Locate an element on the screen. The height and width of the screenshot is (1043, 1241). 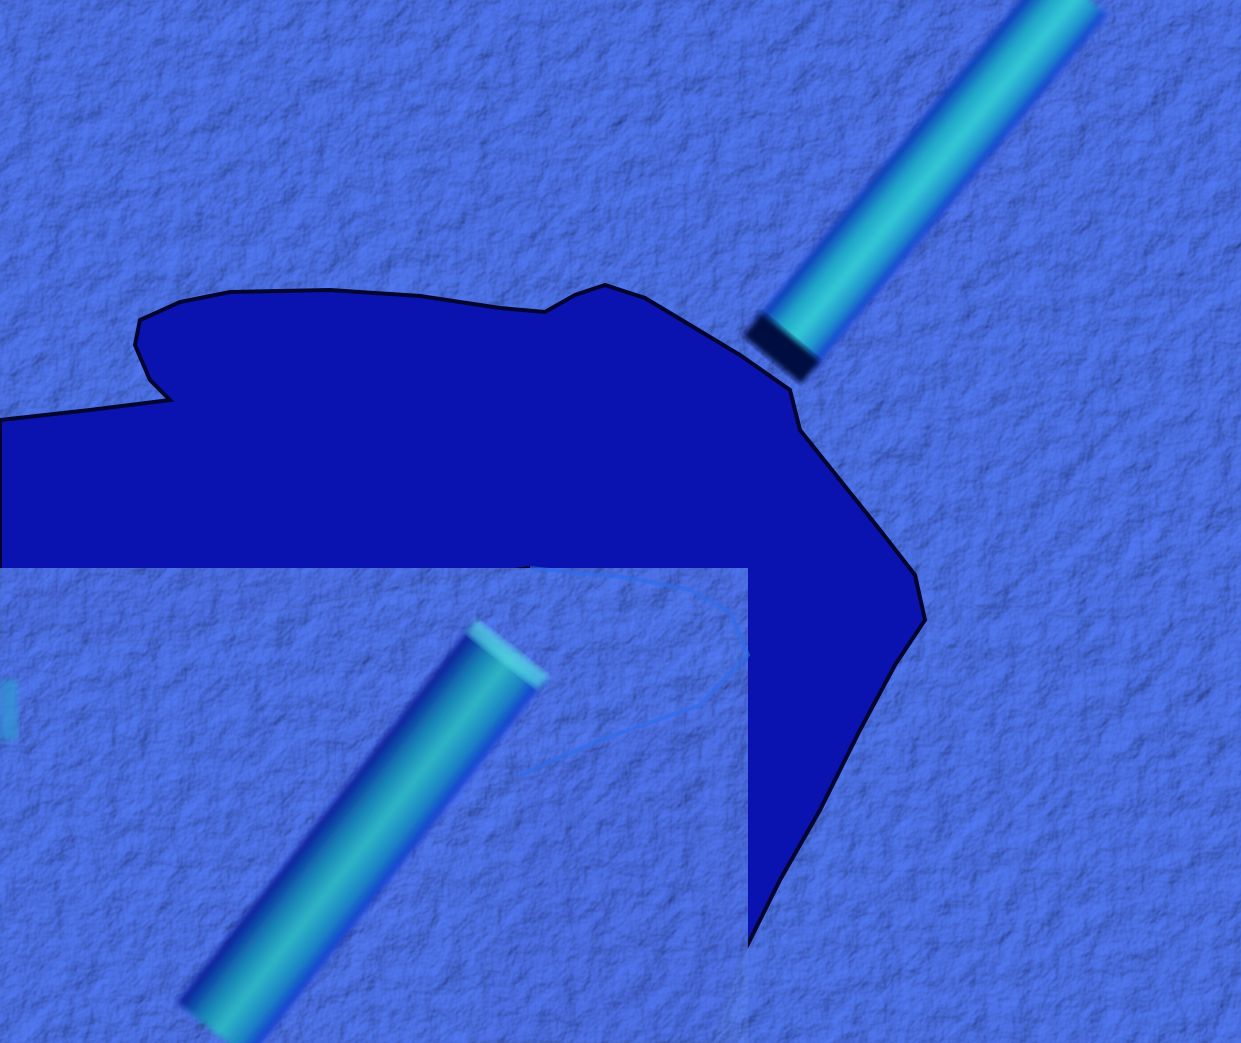
dredged-channel-upper is located at coordinates (925, 192).